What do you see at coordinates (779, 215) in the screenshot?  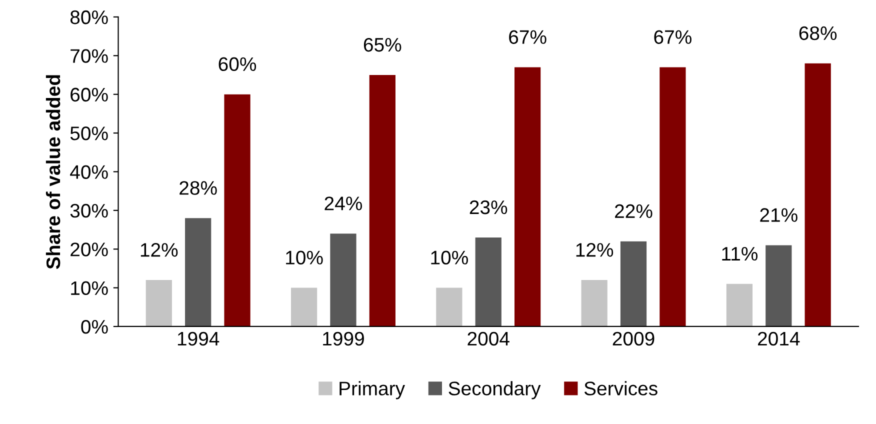 I see `text: 21%` at bounding box center [779, 215].